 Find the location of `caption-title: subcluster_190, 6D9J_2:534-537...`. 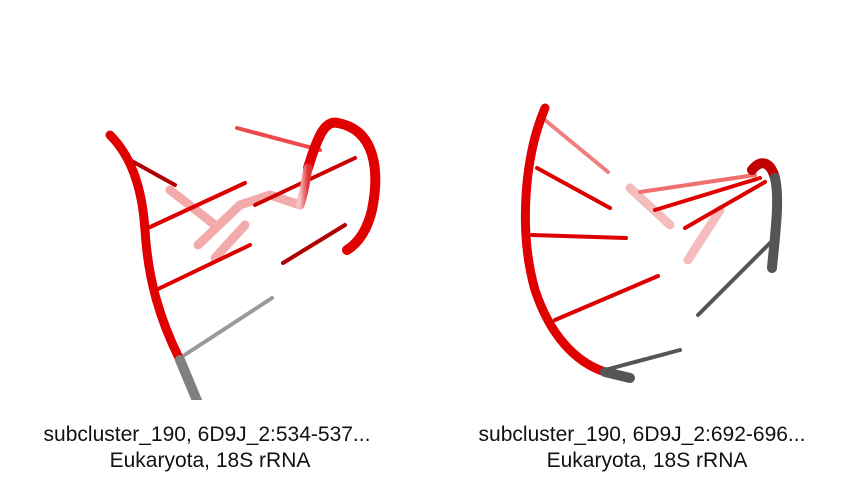

caption-title: subcluster_190, 6D9J_2:534-537... is located at coordinates (207, 434).